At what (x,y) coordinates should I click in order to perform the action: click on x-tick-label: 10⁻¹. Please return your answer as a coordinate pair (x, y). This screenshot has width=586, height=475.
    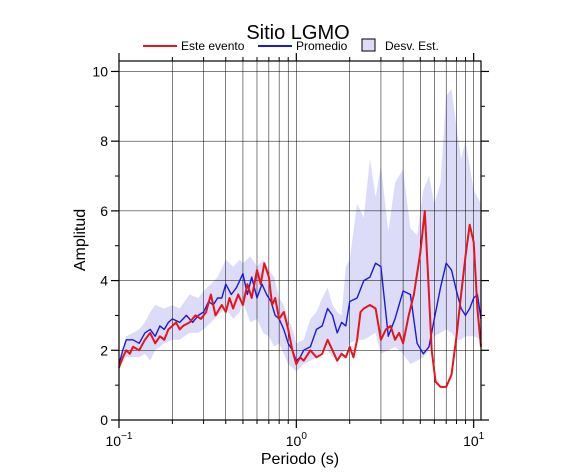
    Looking at the image, I should click on (119, 440).